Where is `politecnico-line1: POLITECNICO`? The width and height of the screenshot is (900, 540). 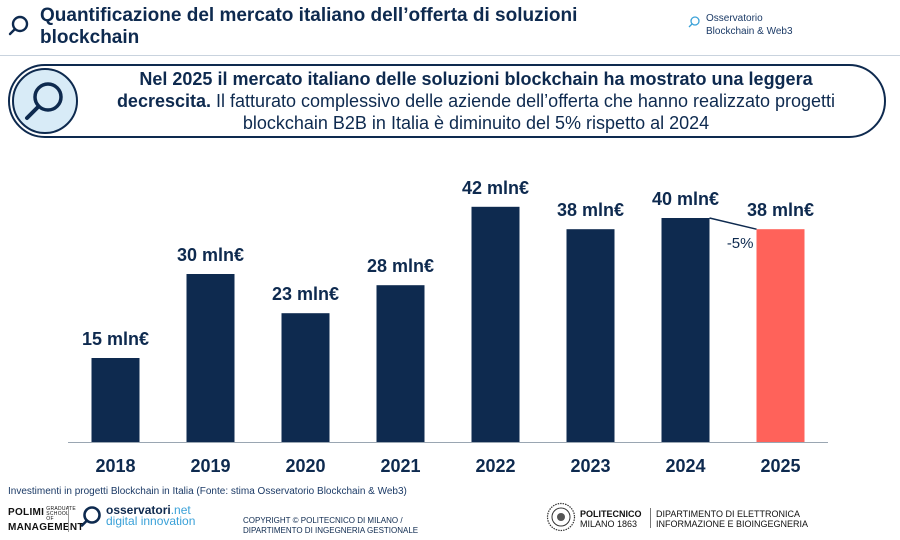
politecnico-line1: POLITECNICO is located at coordinates (611, 514).